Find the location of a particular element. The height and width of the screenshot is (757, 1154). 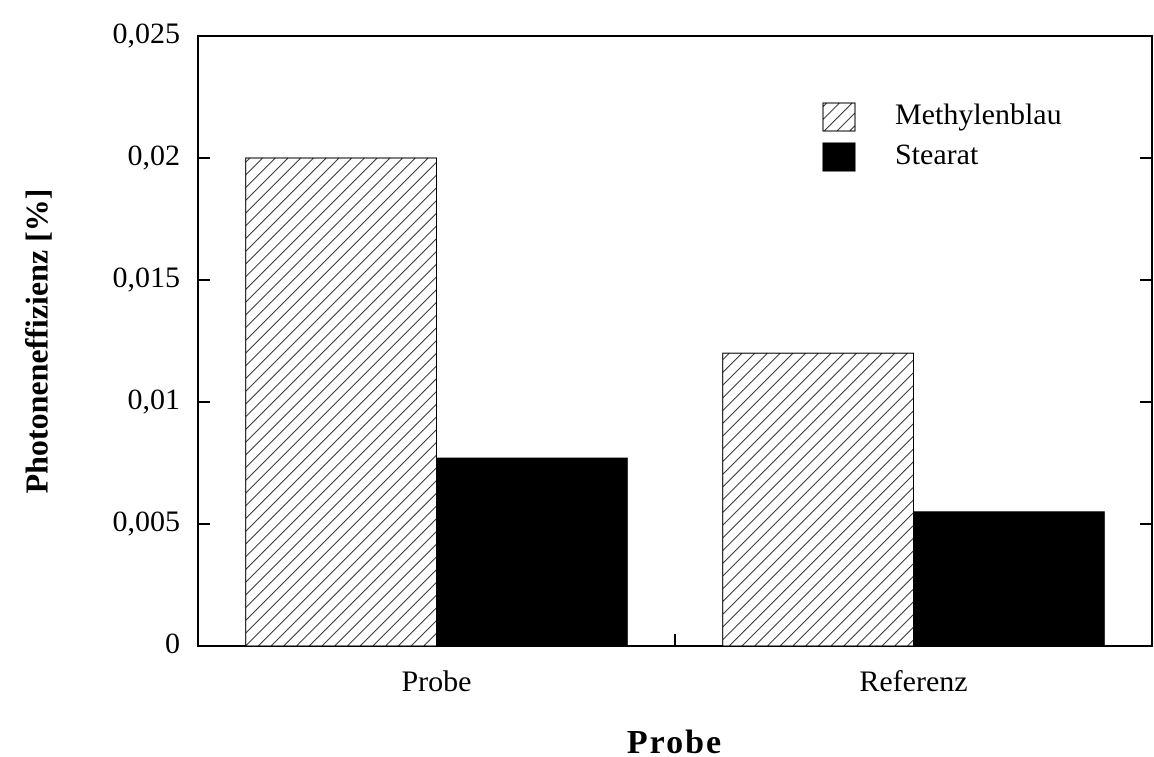

y-tick-label: 0,025 is located at coordinates (147, 33).